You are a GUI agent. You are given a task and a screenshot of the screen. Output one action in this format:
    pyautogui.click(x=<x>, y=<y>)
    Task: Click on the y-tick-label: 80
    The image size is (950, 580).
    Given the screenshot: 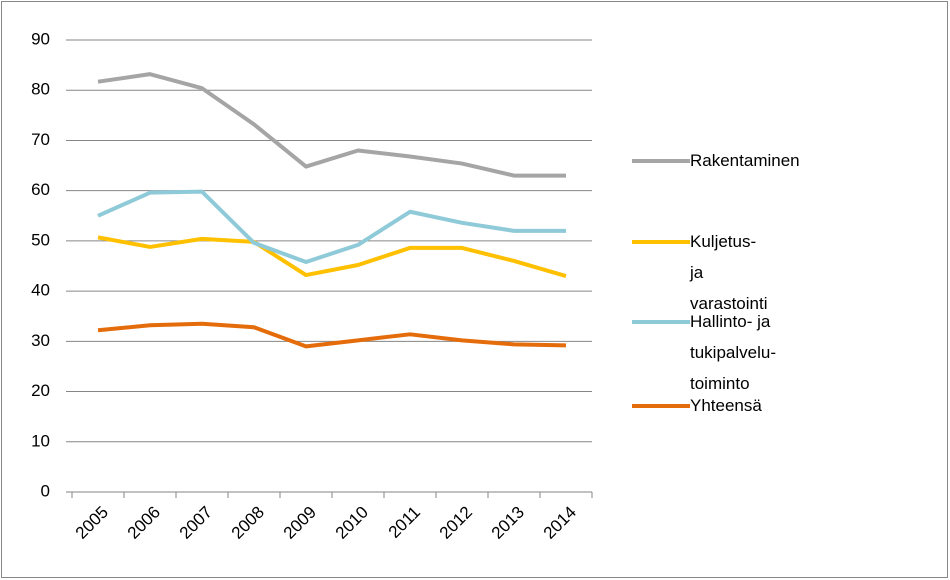 What is the action you would take?
    pyautogui.click(x=40, y=89)
    